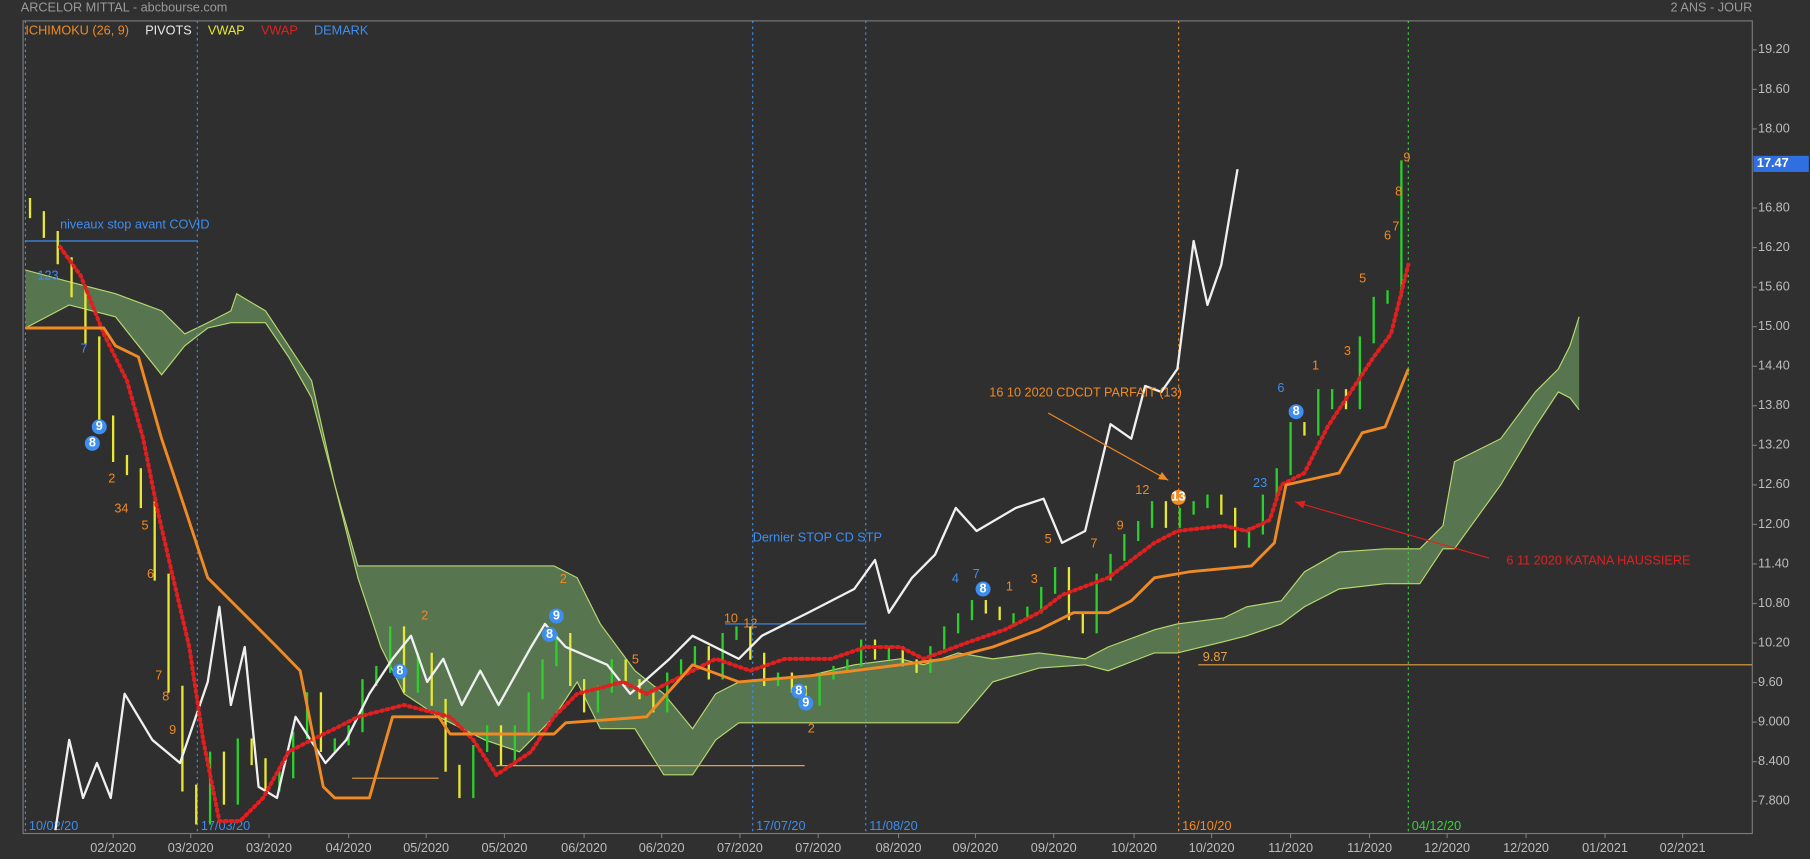 Image resolution: width=1810 pixels, height=859 pixels. Describe the element at coordinates (1774, 286) in the screenshot. I see `y-tick-label: 15.60` at that location.